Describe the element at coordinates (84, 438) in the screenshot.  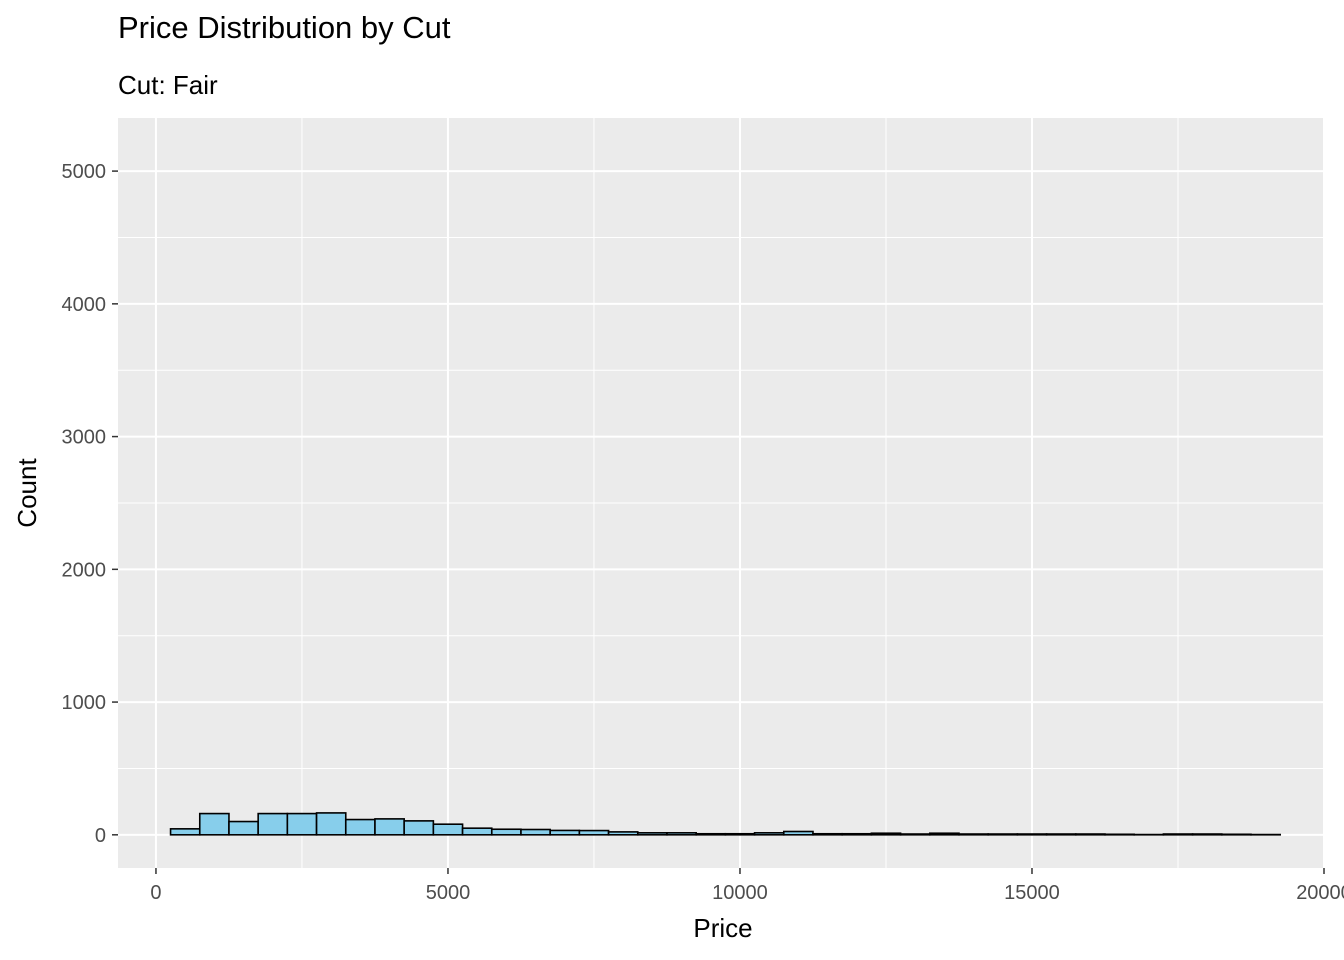
I see `y-tick-label: 3000` at that location.